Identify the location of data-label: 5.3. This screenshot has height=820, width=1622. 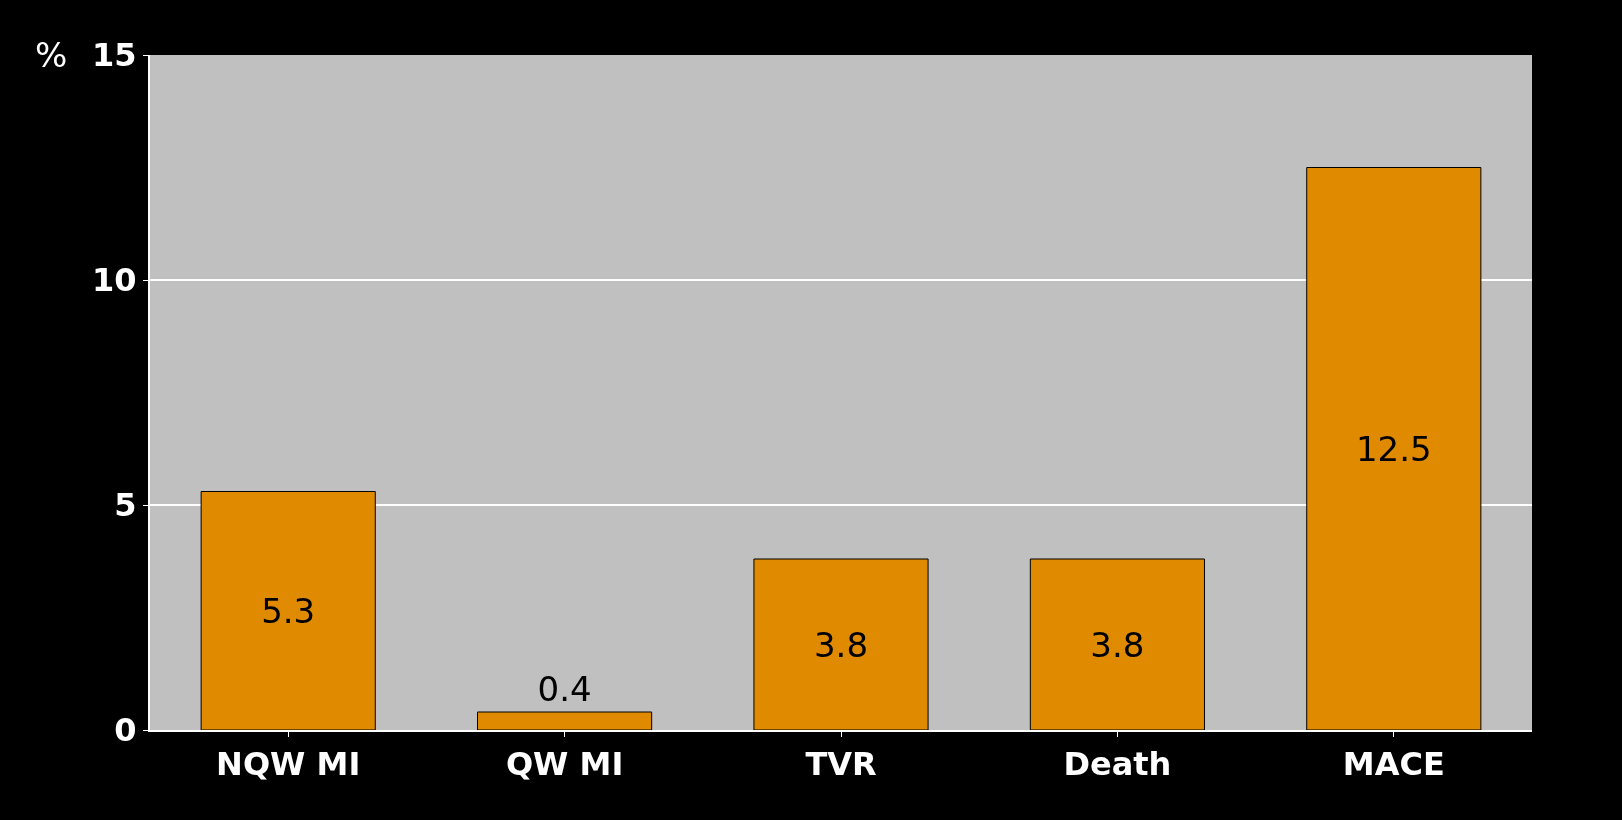
(288, 610).